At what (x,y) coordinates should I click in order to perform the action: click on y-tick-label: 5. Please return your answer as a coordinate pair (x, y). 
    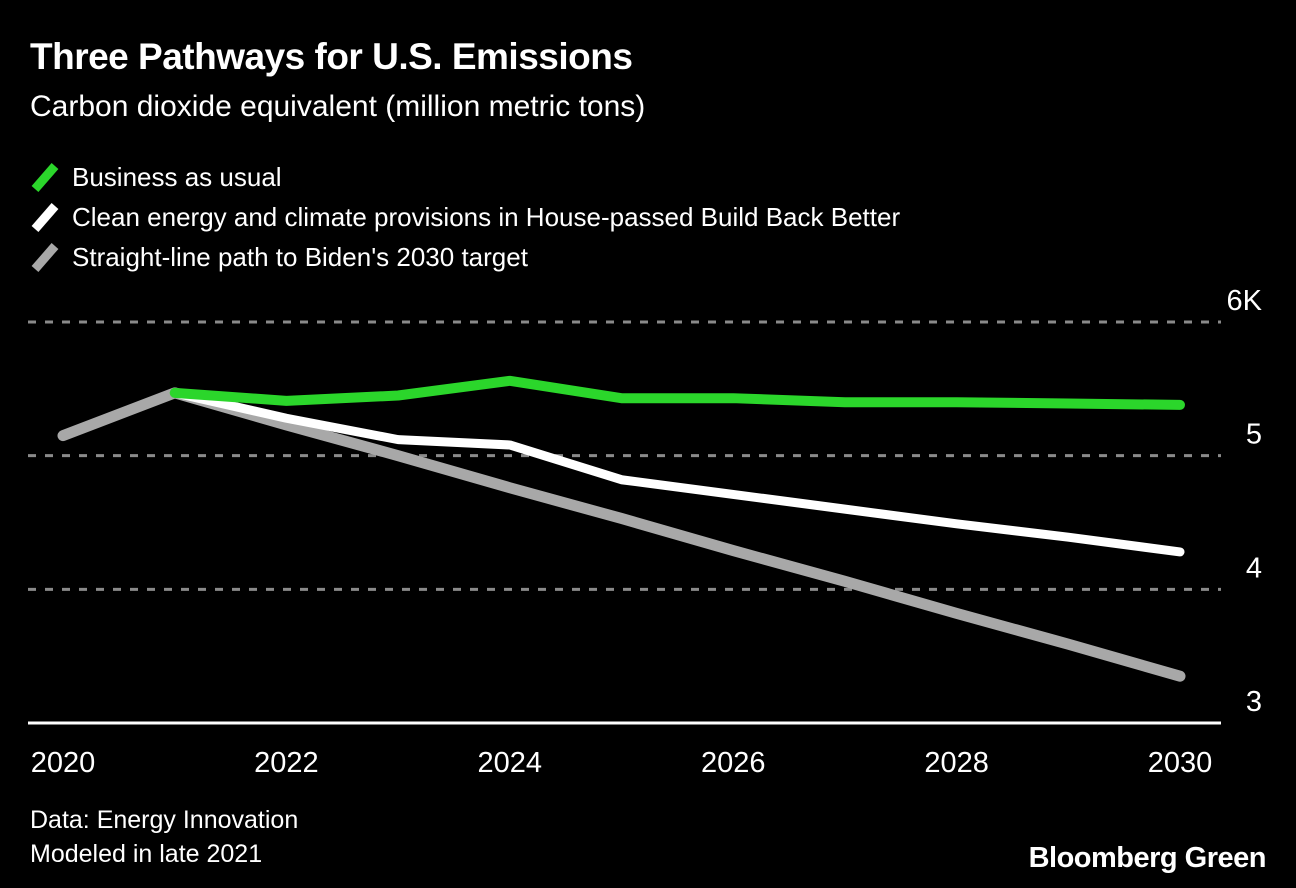
    Looking at the image, I should click on (1254, 435).